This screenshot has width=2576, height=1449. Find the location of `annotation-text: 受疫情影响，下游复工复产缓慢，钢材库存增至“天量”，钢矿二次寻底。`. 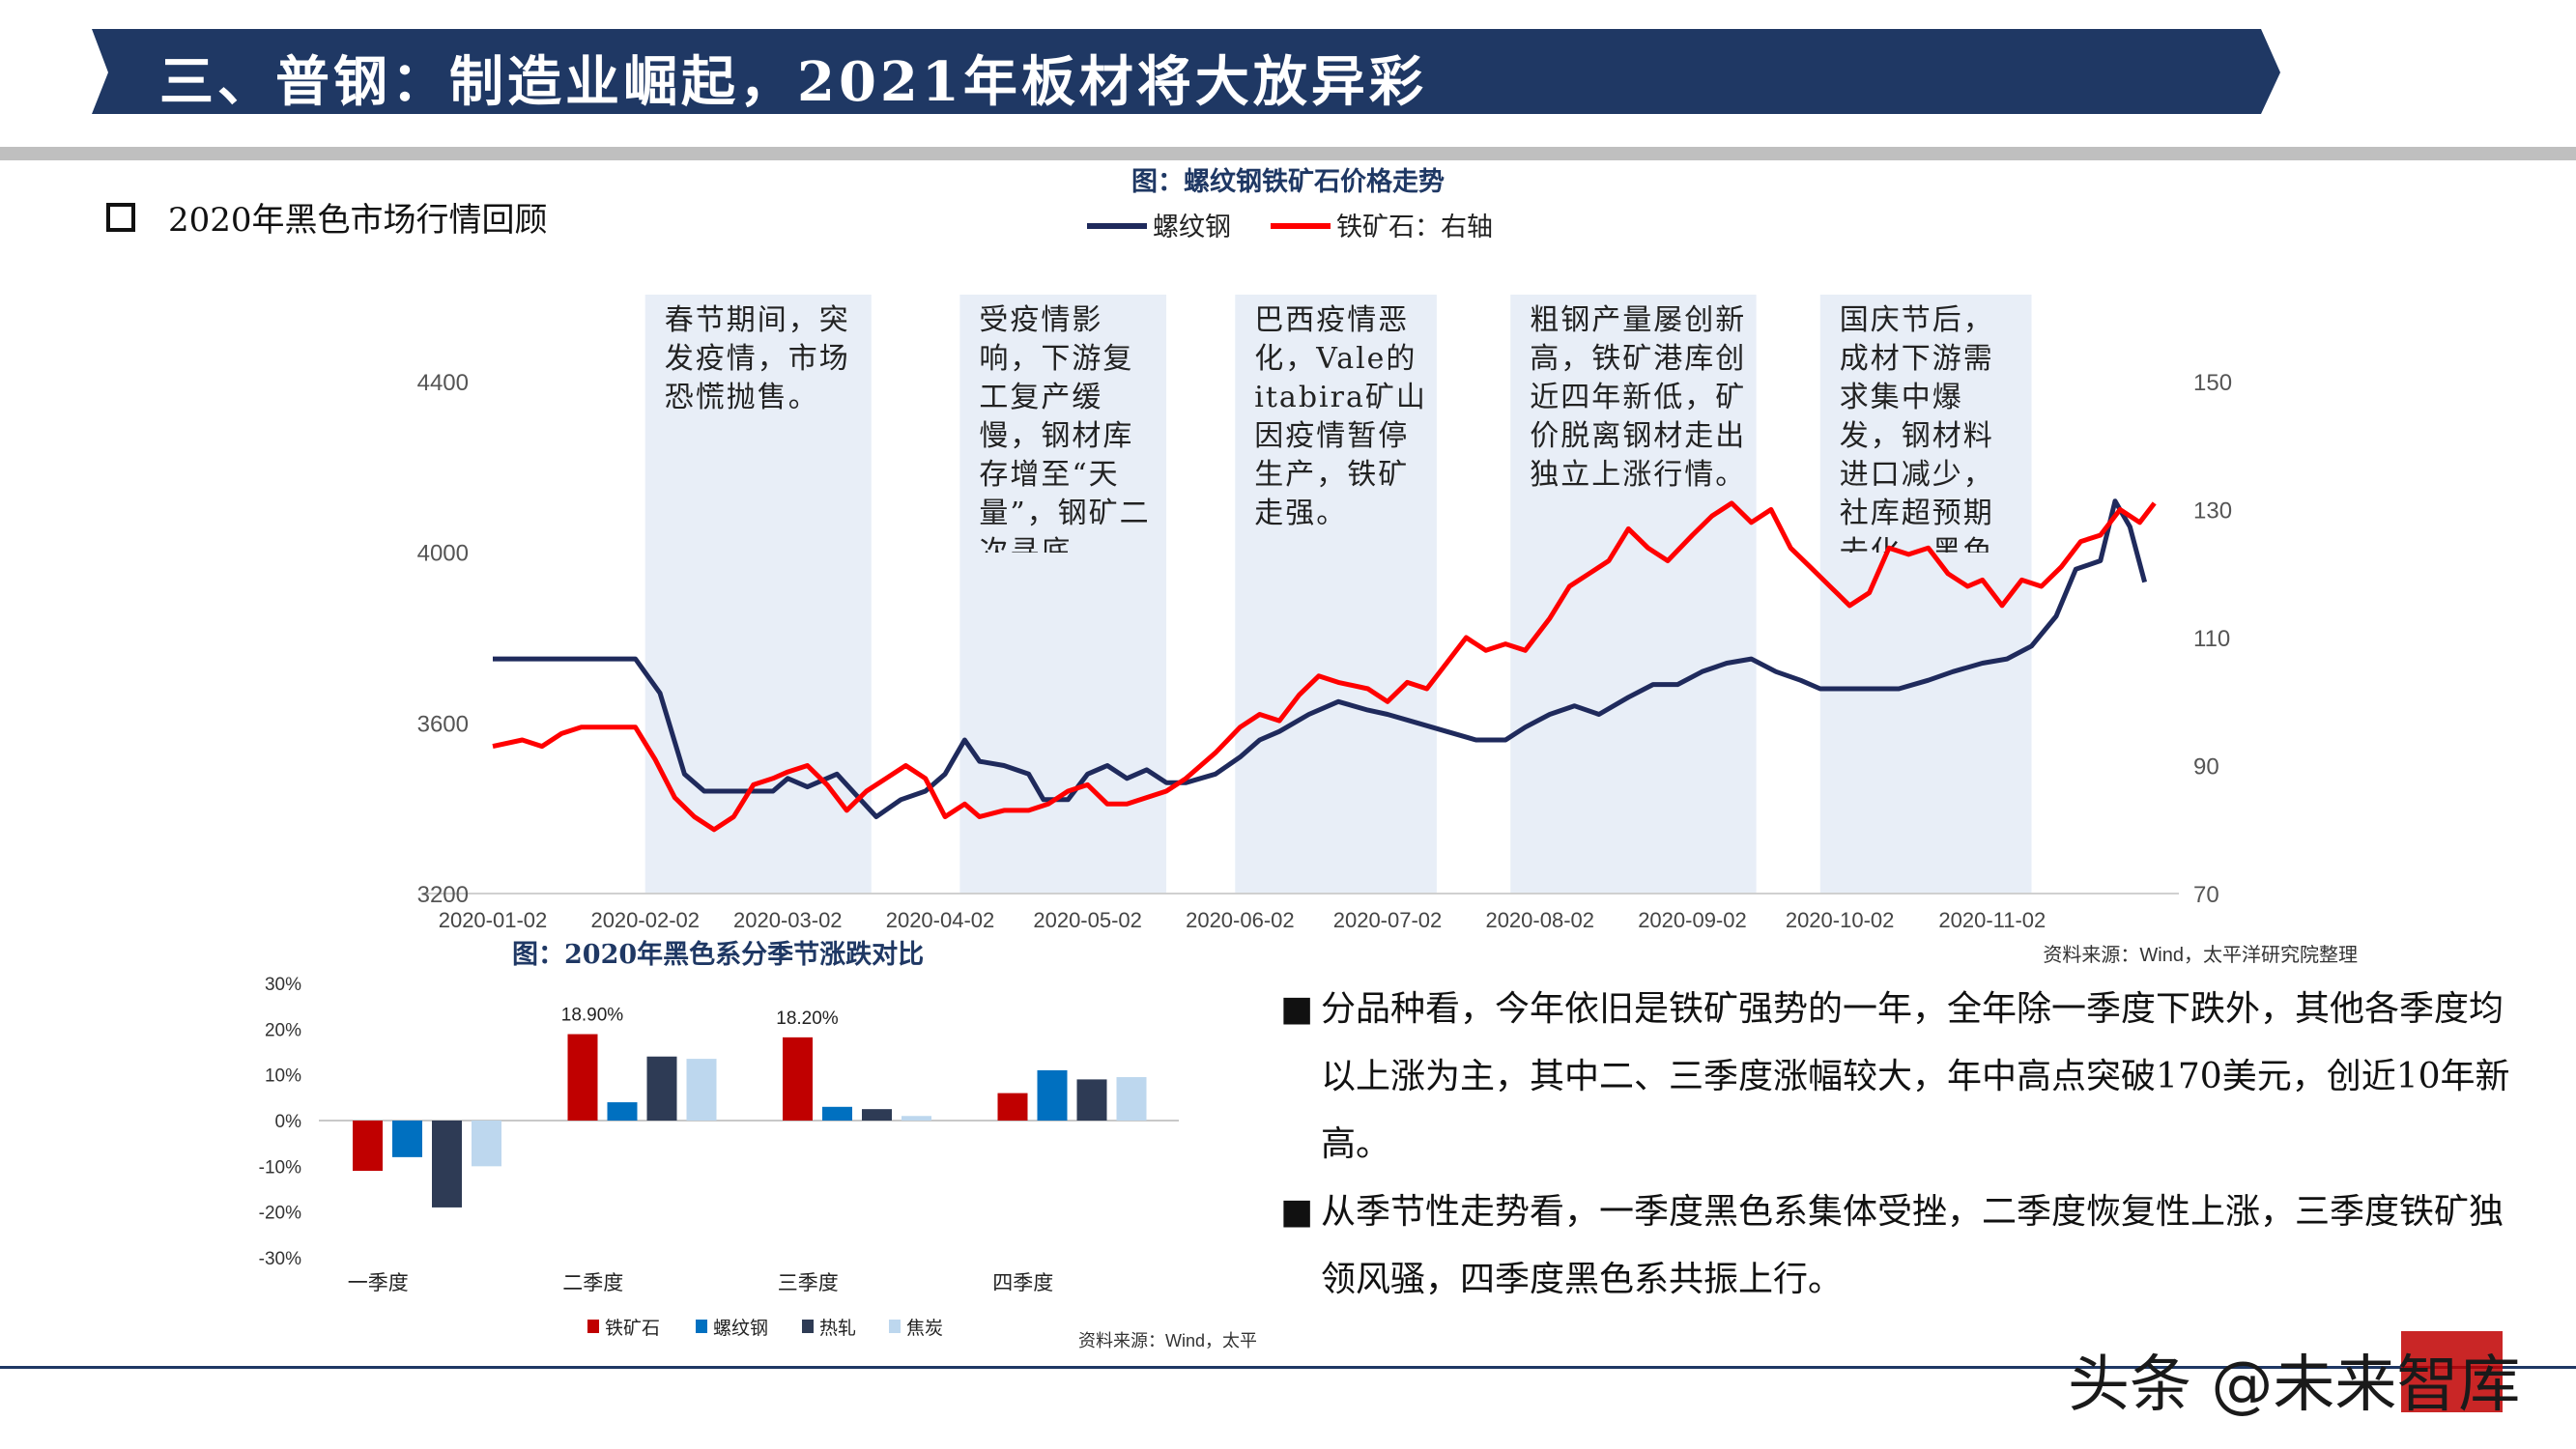

annotation-text: 受疫情影响，下游复工复产缓慢，钢材库存增至“天量”，钢矿二次寻底。 is located at coordinates (1065, 428).